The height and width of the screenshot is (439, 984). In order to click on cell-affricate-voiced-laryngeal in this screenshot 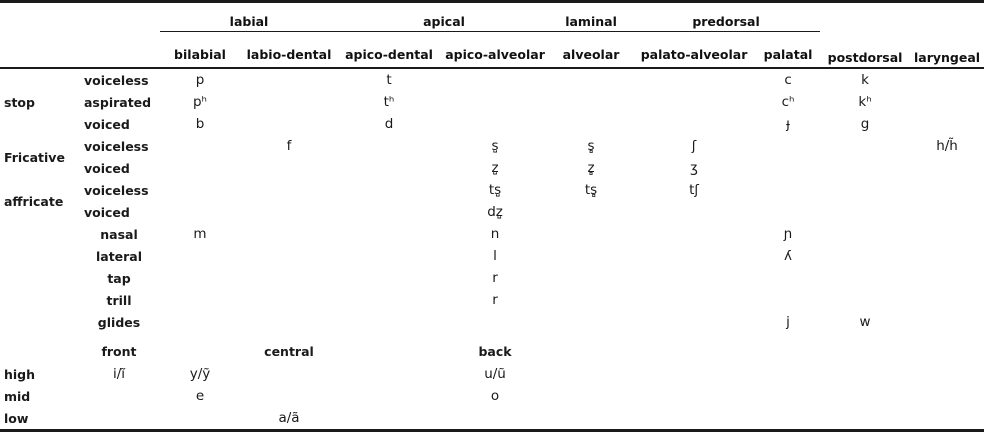, I will do `click(947, 212)`.